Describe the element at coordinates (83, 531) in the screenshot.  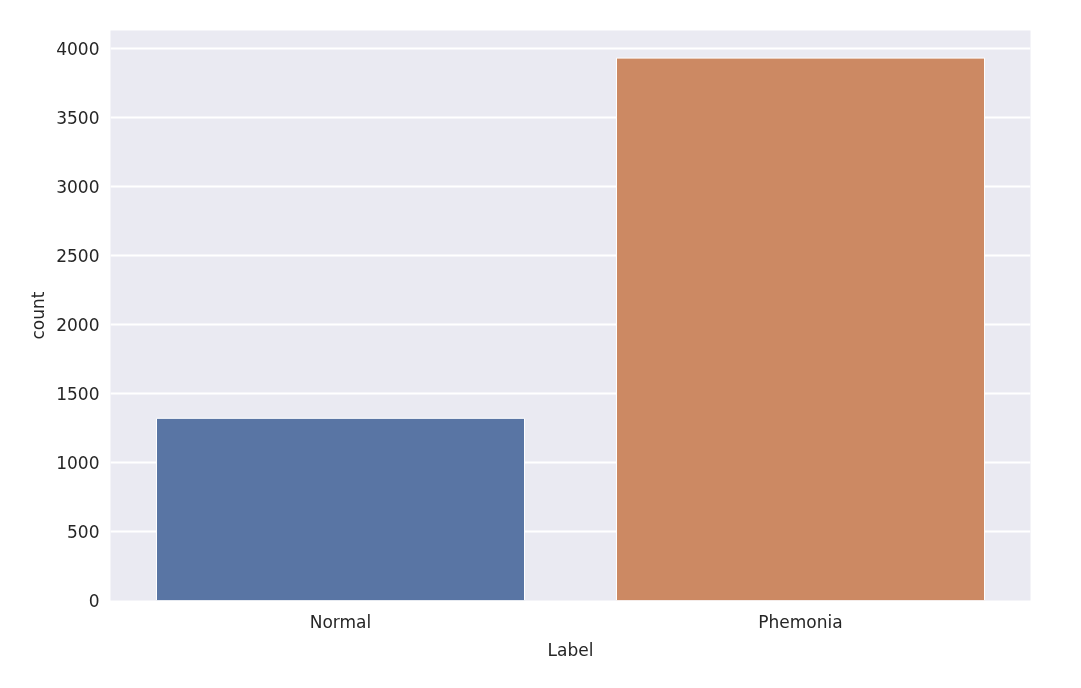
I see `y-tick-label: 500` at that location.